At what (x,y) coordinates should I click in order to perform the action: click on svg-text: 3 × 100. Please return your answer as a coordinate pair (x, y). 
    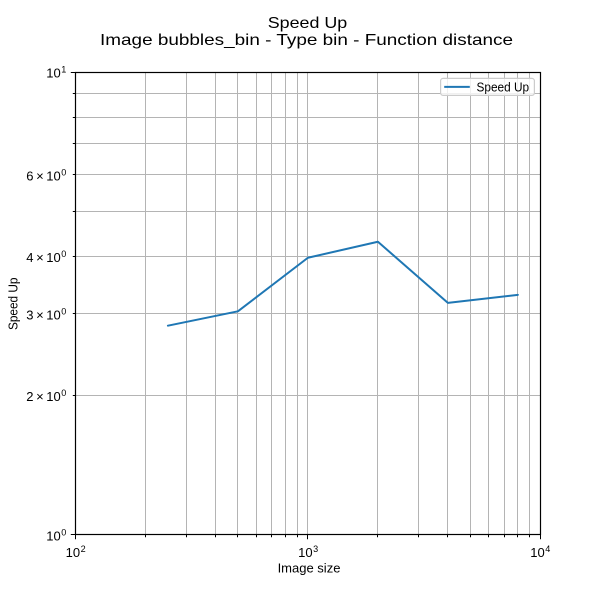
    Looking at the image, I should click on (46, 315).